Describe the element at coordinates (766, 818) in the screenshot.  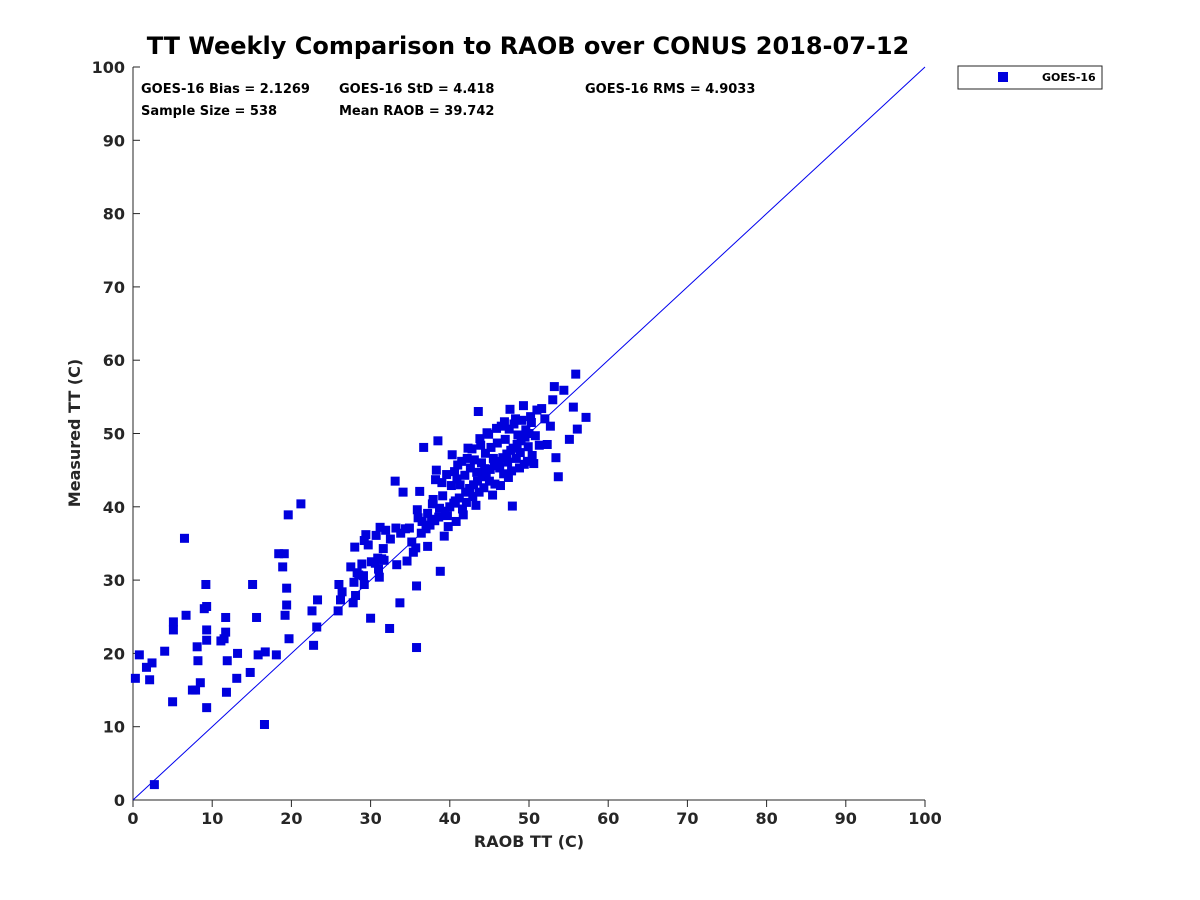
I see `x-tick-label: 80` at that location.